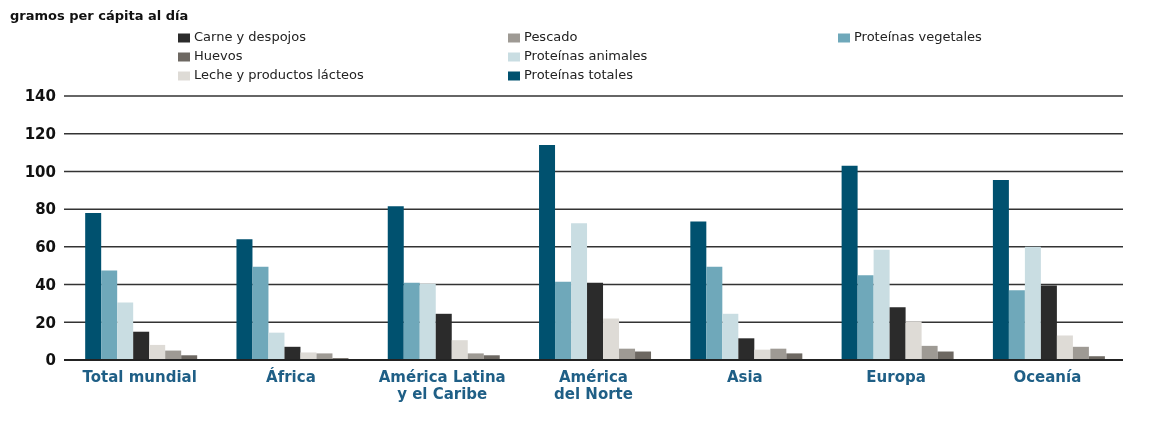  Describe the element at coordinates (1047, 377) in the screenshot. I see `x-tick-label: Oceanía` at that location.